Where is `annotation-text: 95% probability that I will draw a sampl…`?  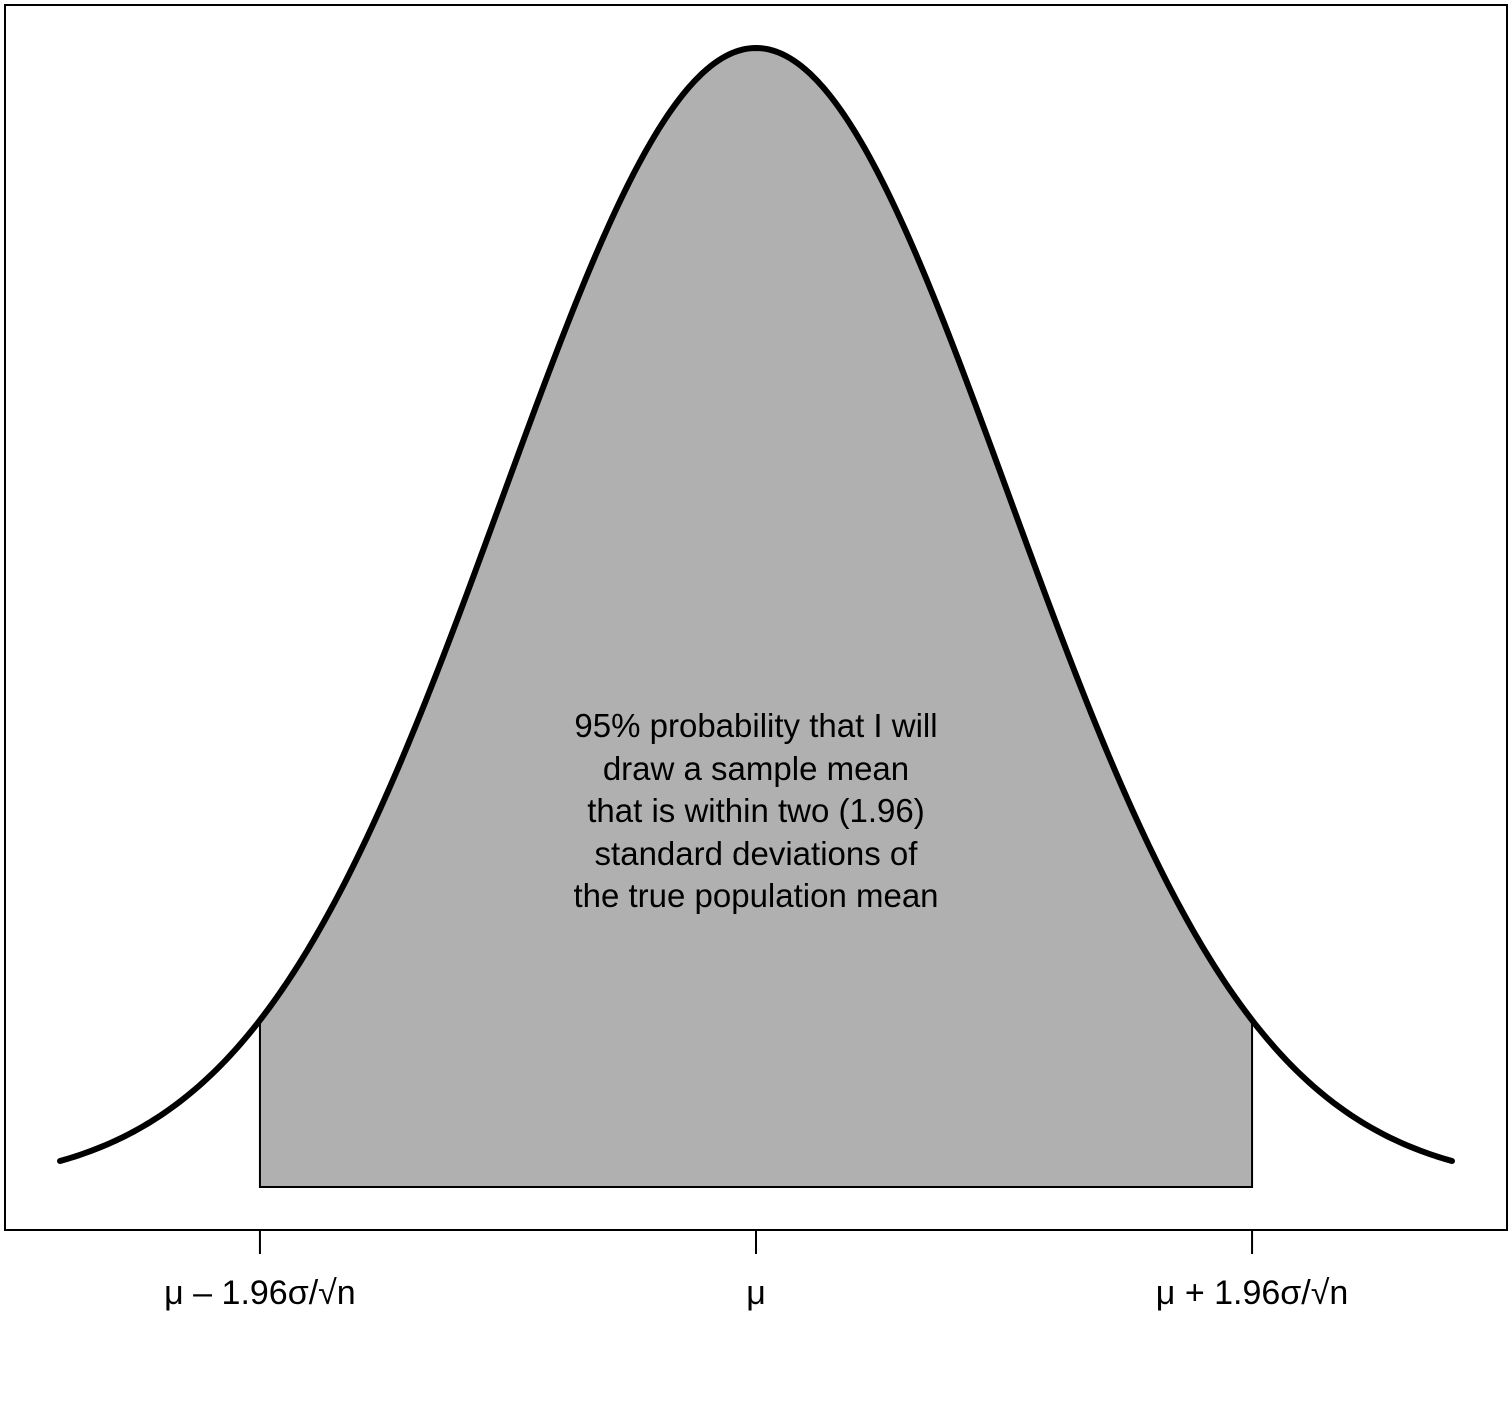 annotation-text: 95% probability that I will draw a sampl… is located at coordinates (755, 810).